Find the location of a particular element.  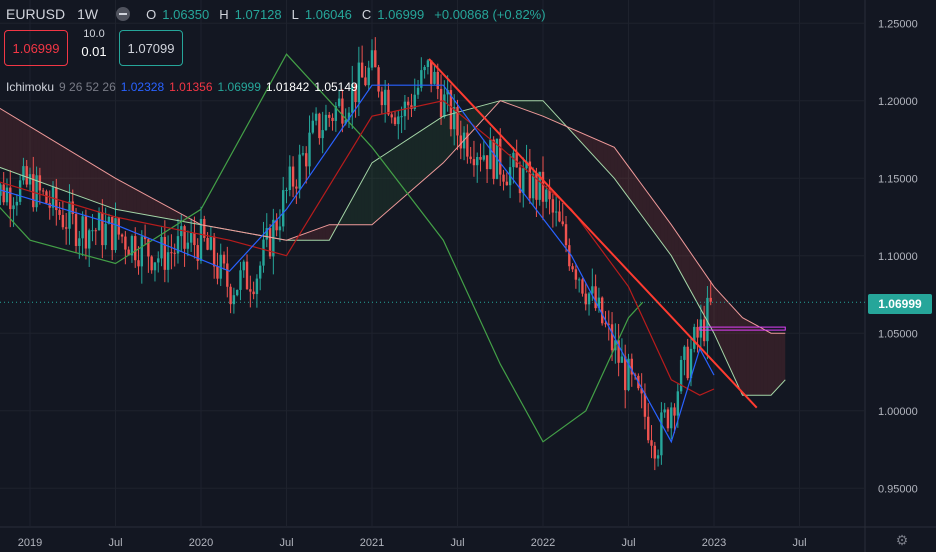

x-tick-label: 2020 is located at coordinates (201, 543).